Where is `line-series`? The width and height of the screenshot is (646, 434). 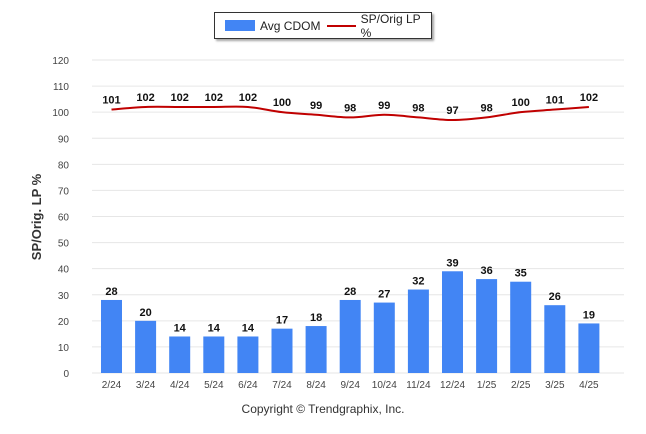
line-series is located at coordinates (350, 113).